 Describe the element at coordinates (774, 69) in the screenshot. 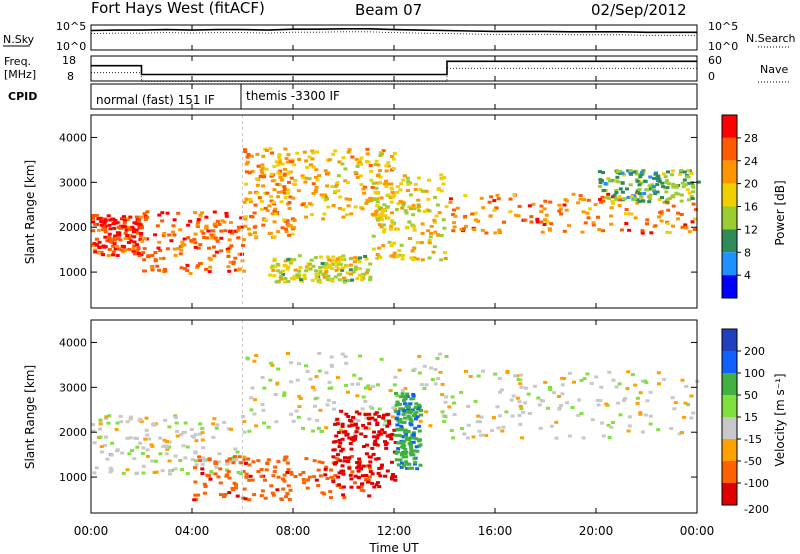

I see `nave-label: Nave` at that location.